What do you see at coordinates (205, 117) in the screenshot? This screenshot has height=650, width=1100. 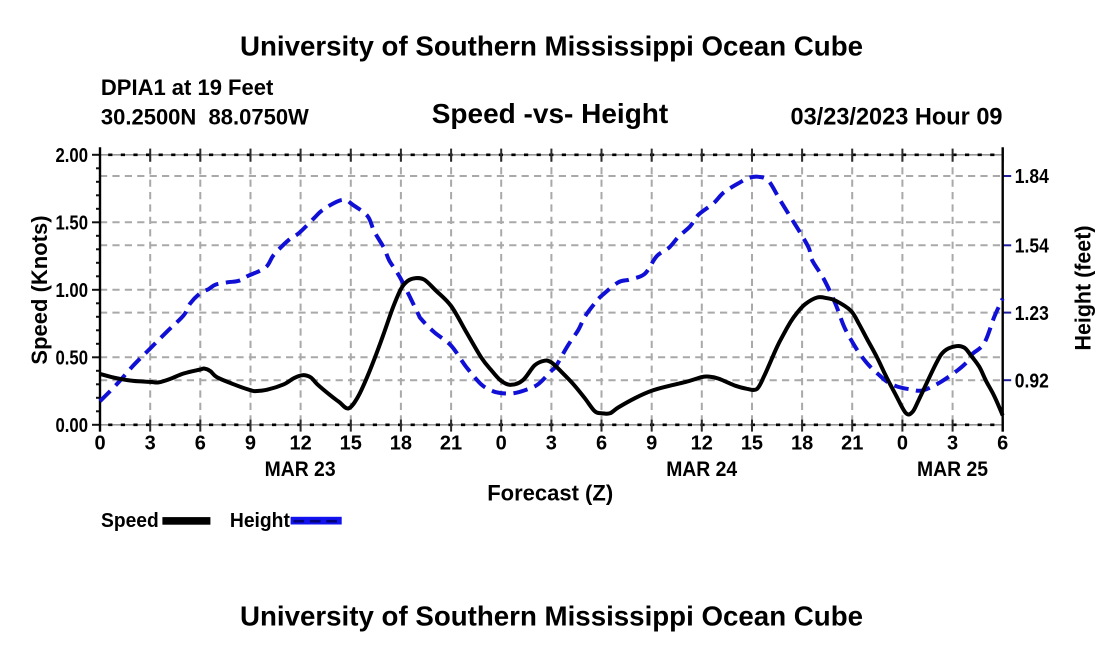 I see `svg-text: 30.2500N 88.0750W` at bounding box center [205, 117].